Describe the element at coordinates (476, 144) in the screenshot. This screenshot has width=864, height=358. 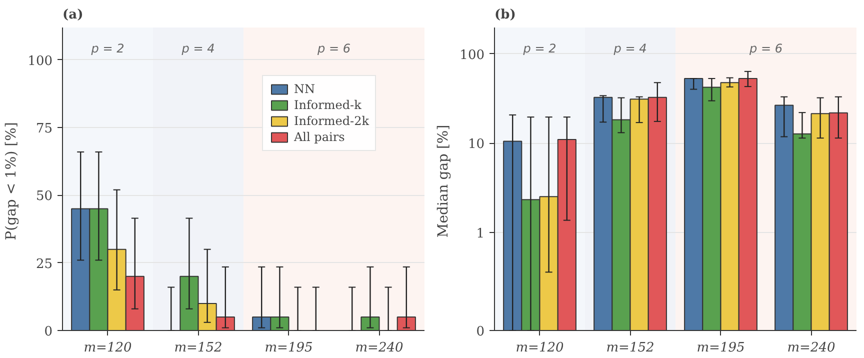
I see `y-tick-label: 10` at that location.